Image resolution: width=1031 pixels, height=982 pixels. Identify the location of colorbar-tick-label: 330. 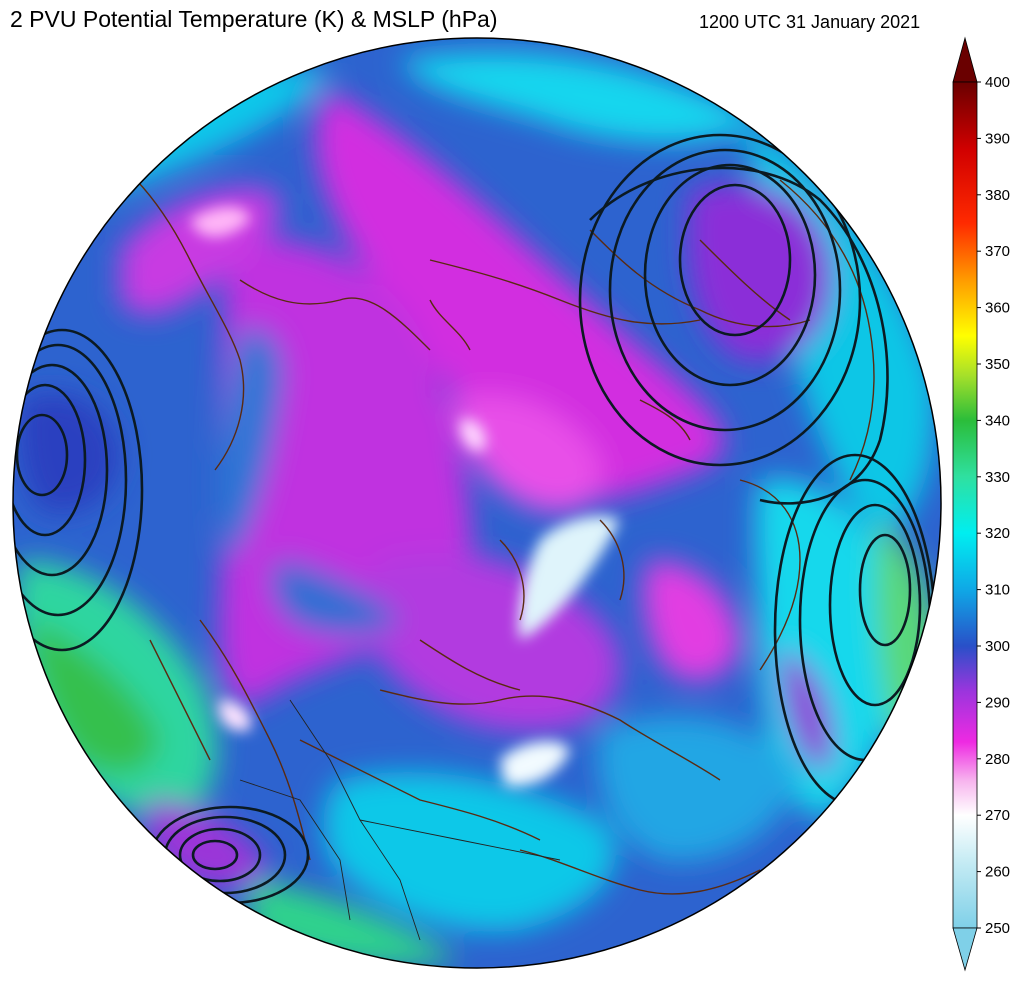
(997, 477).